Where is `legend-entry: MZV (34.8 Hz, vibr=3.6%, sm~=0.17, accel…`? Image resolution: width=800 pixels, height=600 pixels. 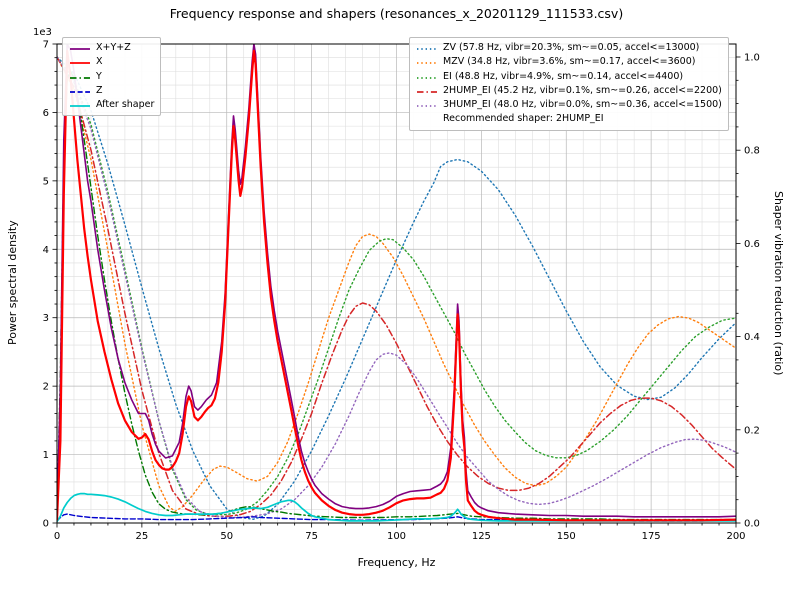 legend-entry: MZV (34.8 Hz, vibr=3.6%, sm~=0.17, accel… is located at coordinates (569, 62).